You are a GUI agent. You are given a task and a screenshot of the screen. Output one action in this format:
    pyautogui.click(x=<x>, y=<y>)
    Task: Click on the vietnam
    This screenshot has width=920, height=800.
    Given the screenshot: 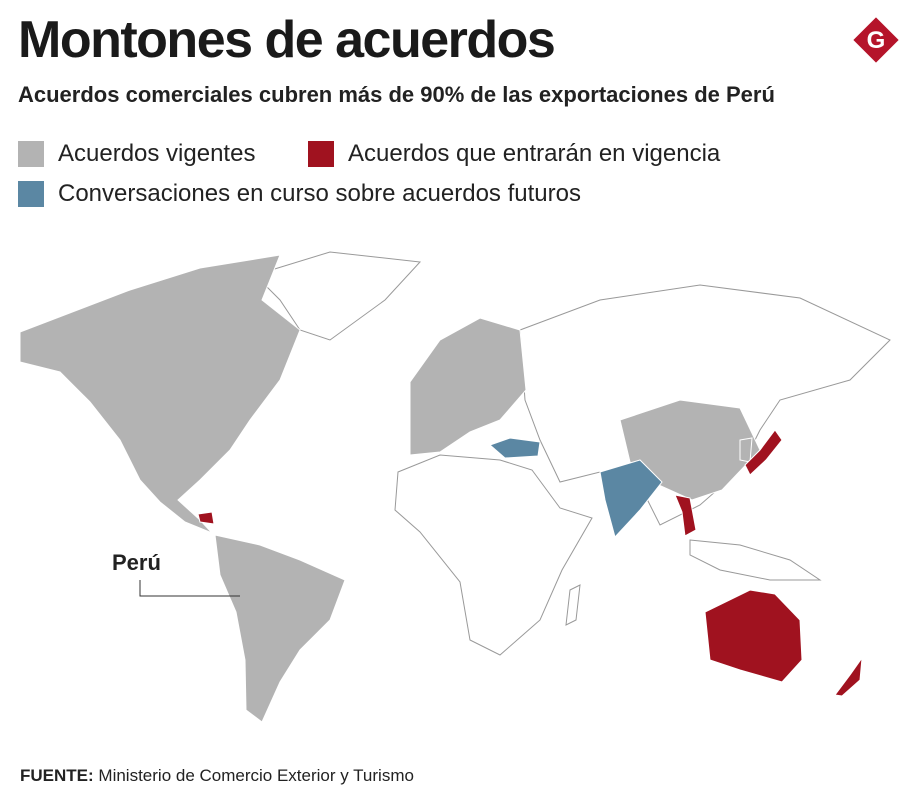 What is the action you would take?
    pyautogui.click(x=685, y=515)
    